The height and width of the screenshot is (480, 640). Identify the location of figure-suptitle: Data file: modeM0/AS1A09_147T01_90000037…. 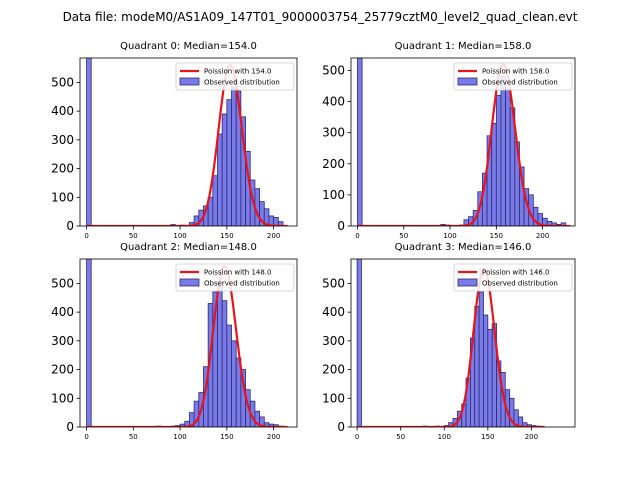
(320, 17).